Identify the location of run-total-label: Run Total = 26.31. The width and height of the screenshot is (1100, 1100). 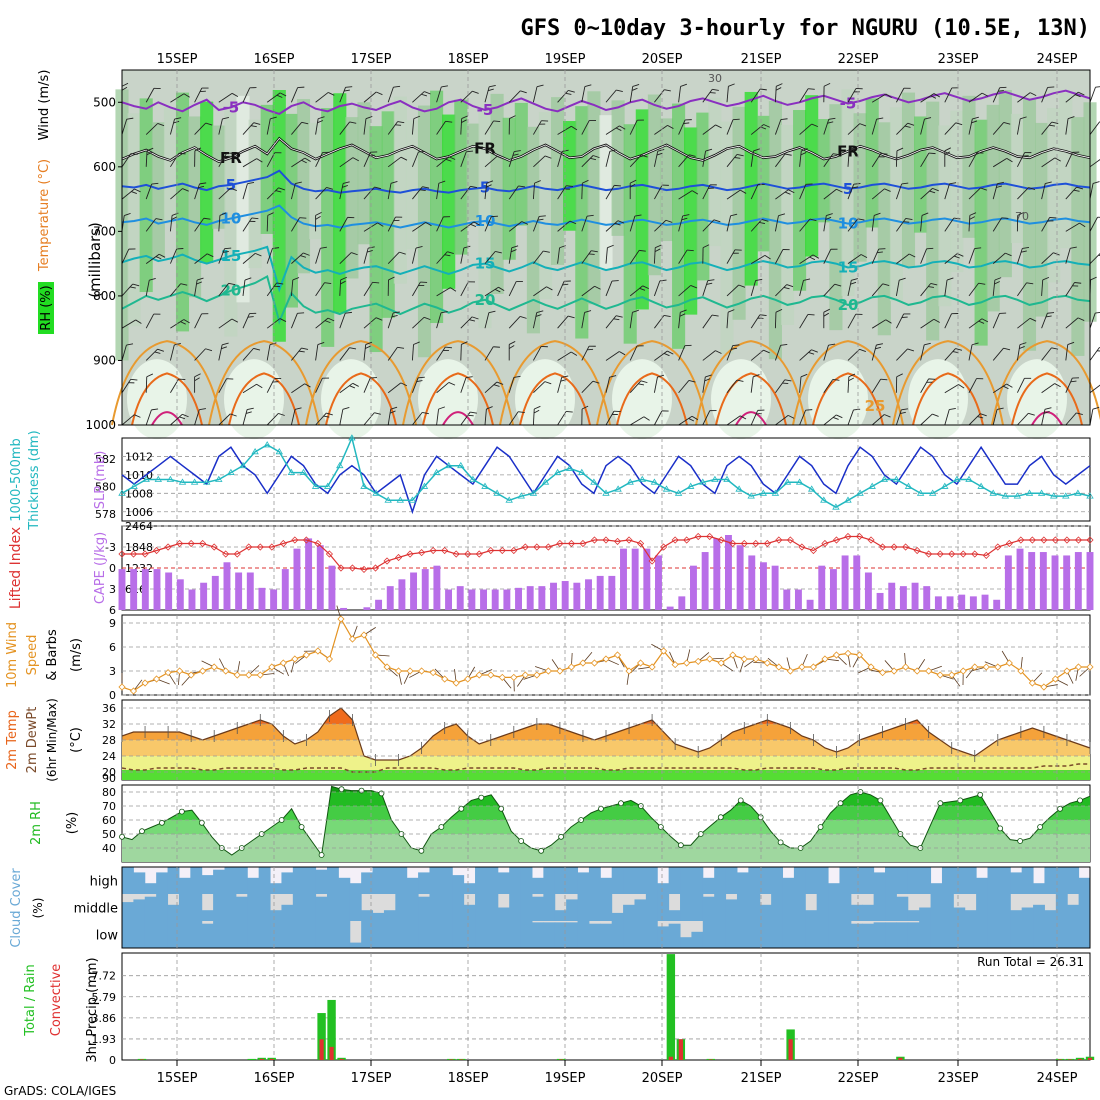
(1030, 962).